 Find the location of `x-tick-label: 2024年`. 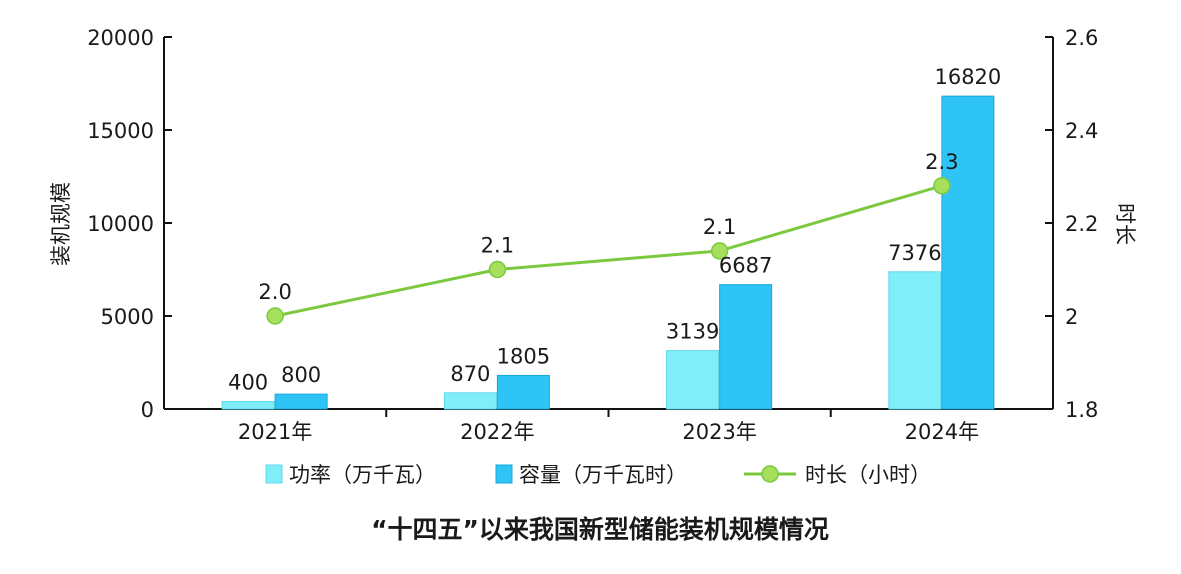

x-tick-label: 2024年 is located at coordinates (942, 432).